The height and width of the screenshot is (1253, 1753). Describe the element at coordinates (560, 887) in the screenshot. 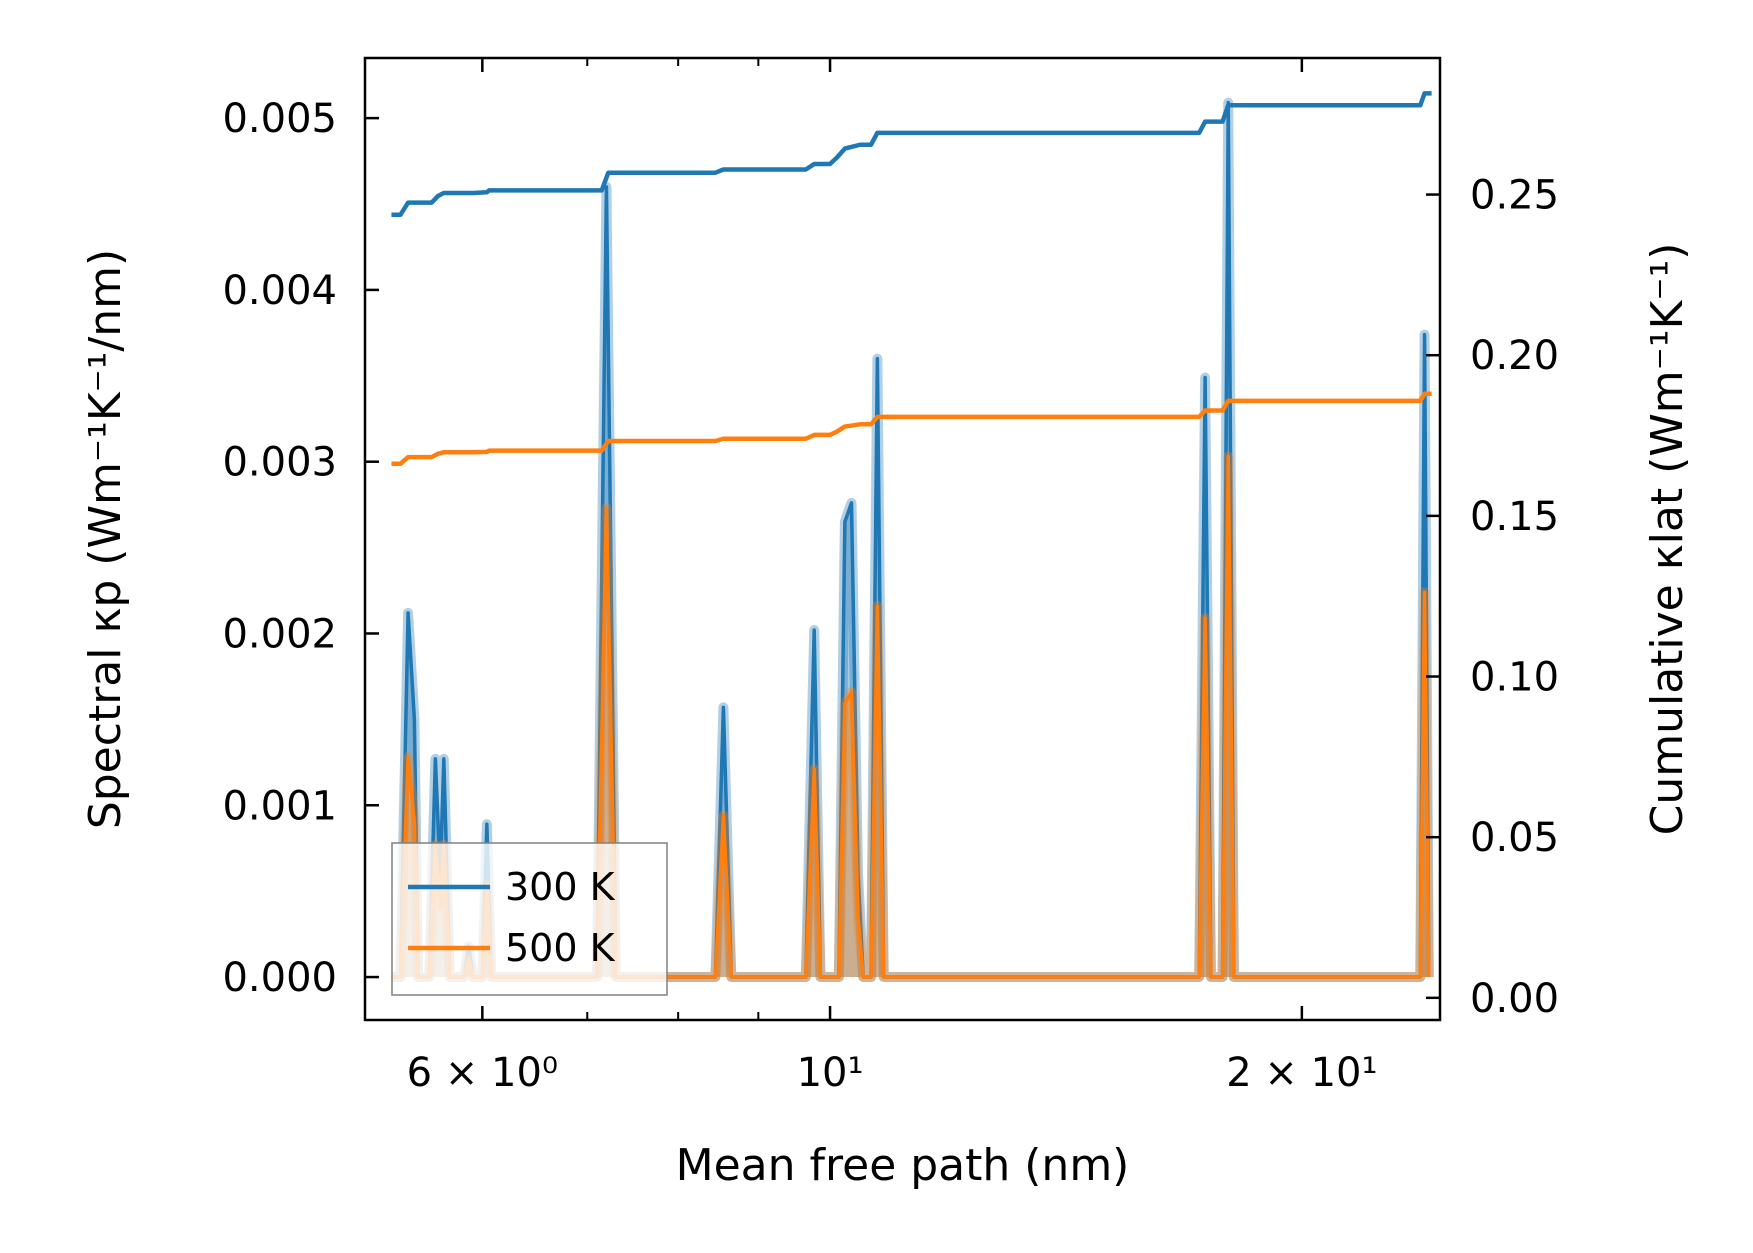

I see `legend-label-300k: 300 K` at that location.